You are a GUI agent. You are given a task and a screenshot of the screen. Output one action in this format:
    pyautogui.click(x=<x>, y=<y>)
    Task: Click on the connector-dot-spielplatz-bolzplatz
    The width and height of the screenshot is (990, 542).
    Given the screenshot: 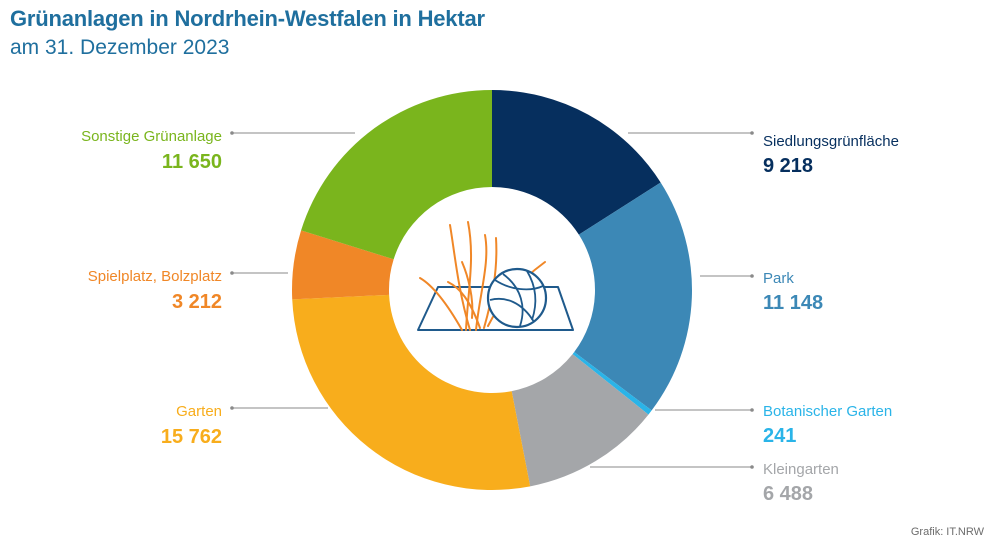 What is the action you would take?
    pyautogui.click(x=232, y=273)
    